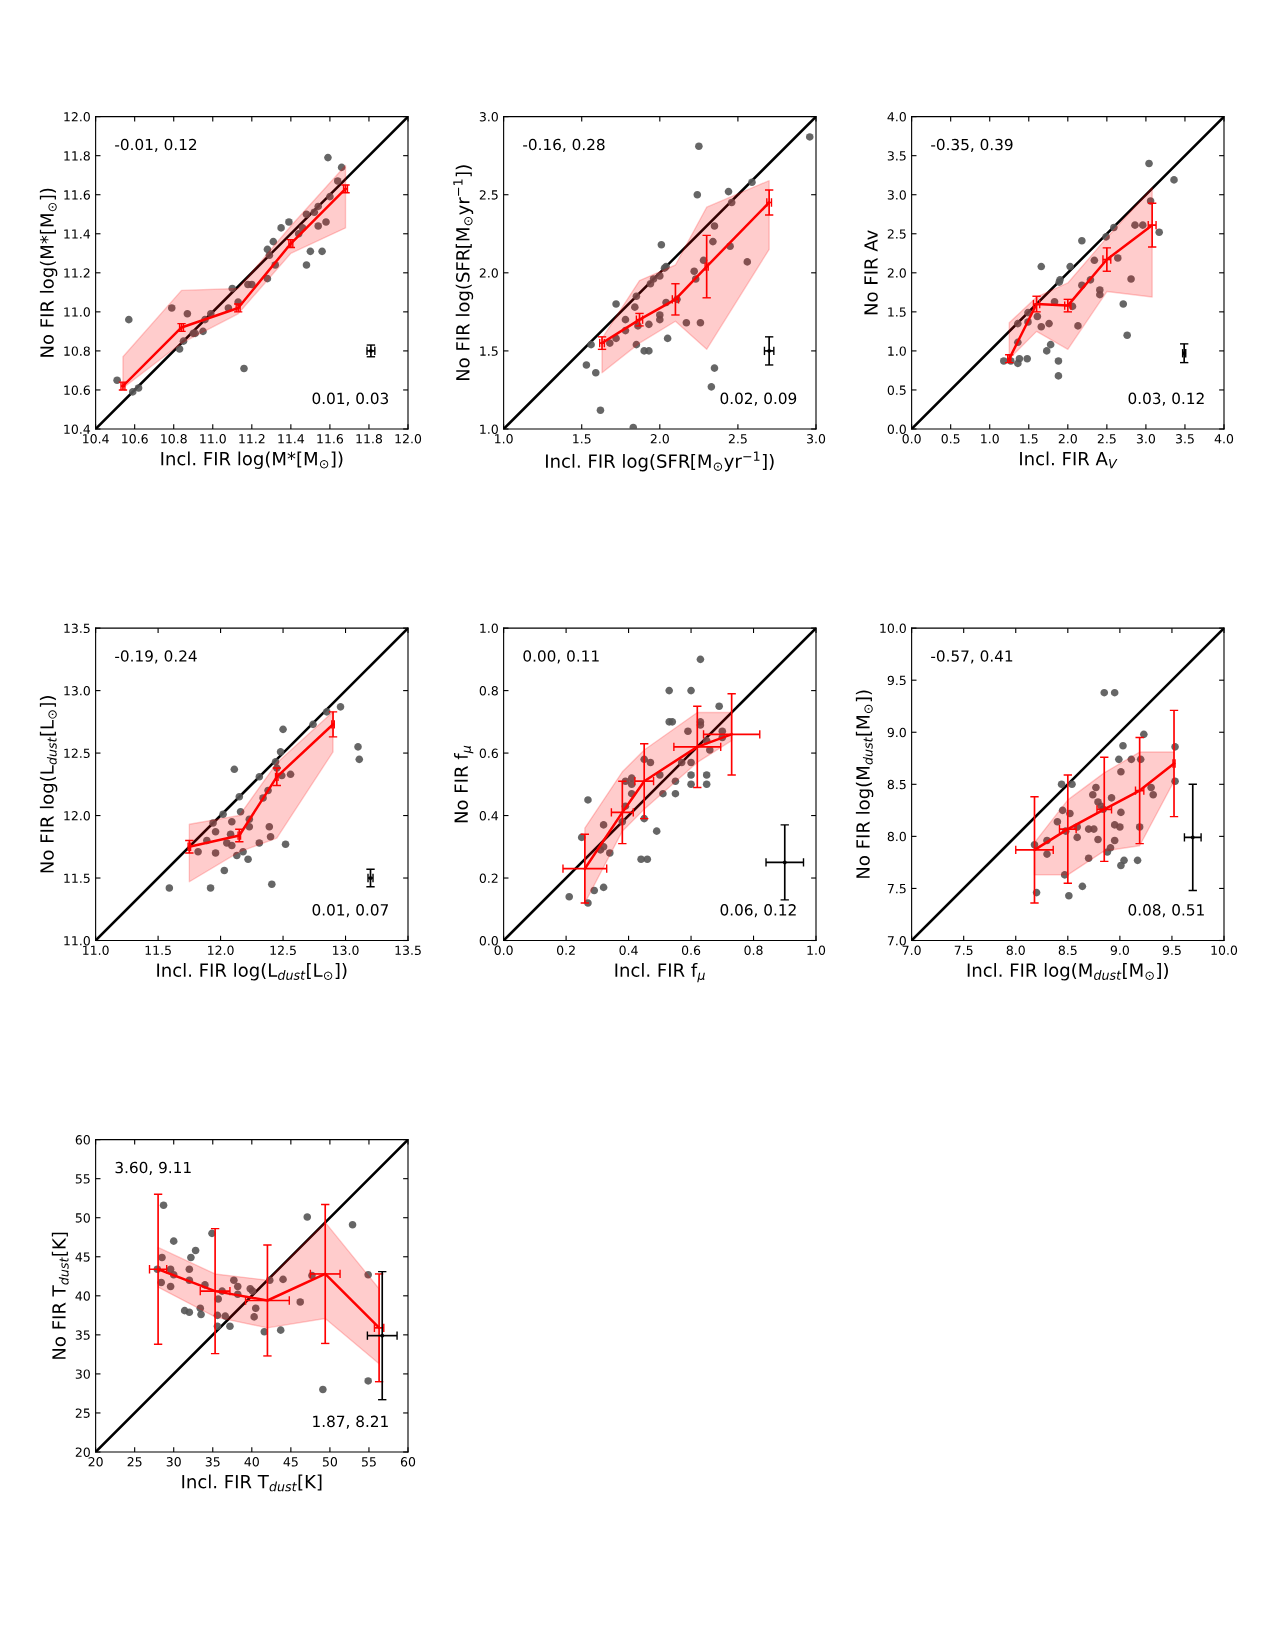 This screenshot has height=1650, width=1275. Describe the element at coordinates (660, 973) in the screenshot. I see `x-axis-title: Incl. FIR f$_{μ}$` at that location.